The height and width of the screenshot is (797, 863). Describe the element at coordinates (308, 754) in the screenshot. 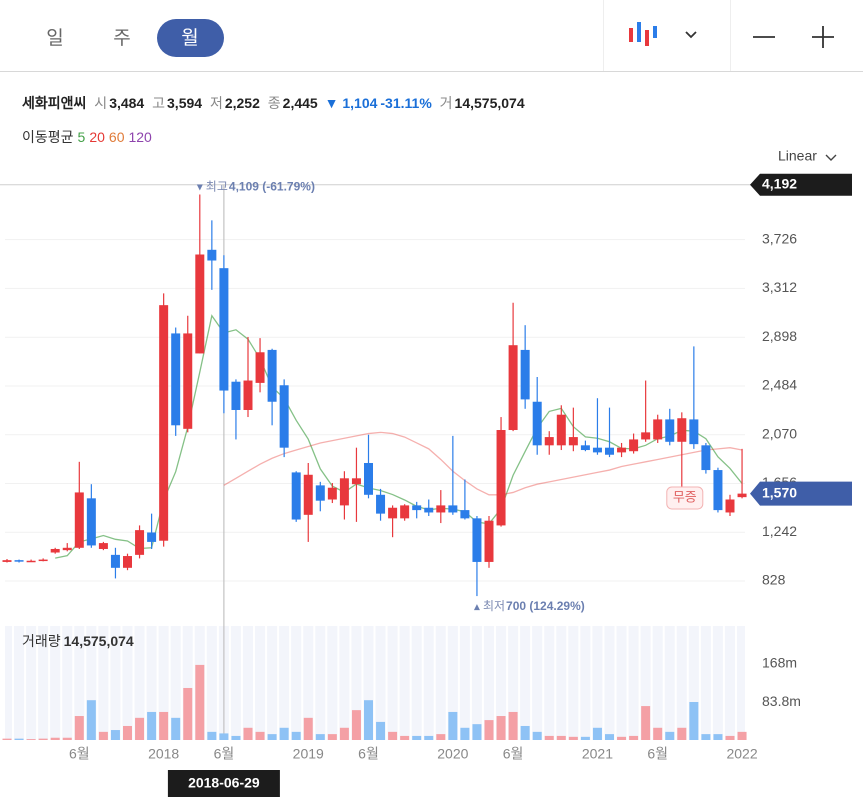

I see `x-tick-label: 2019` at that location.